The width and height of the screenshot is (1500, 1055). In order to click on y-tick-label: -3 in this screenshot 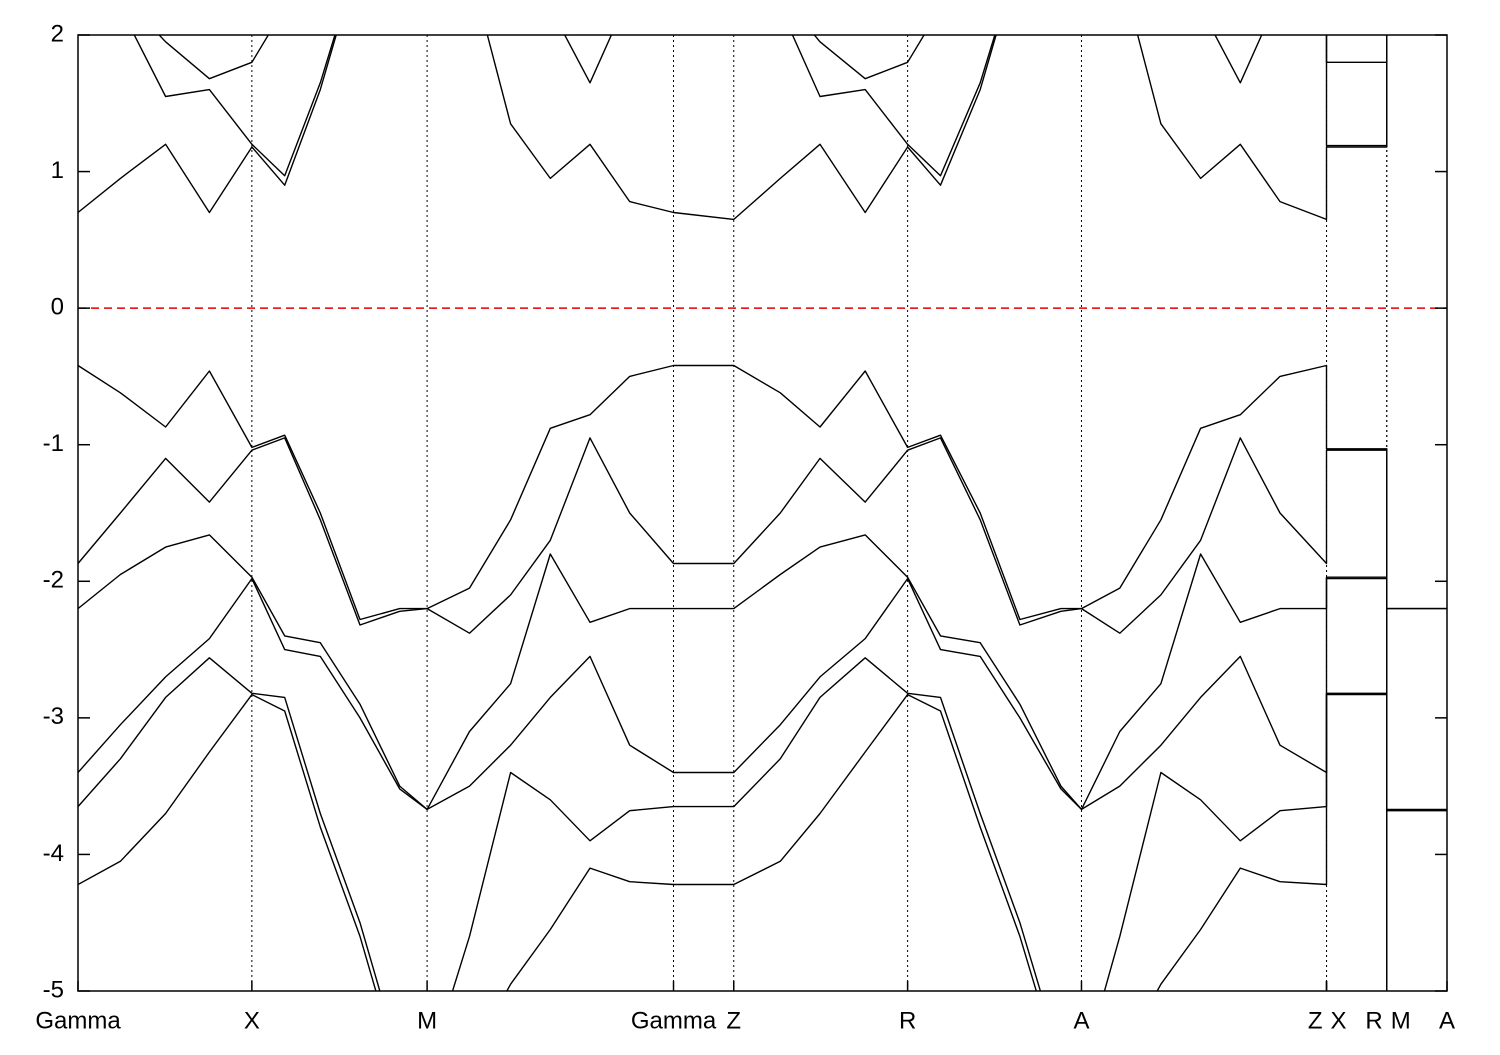, I will do `click(53, 716)`.